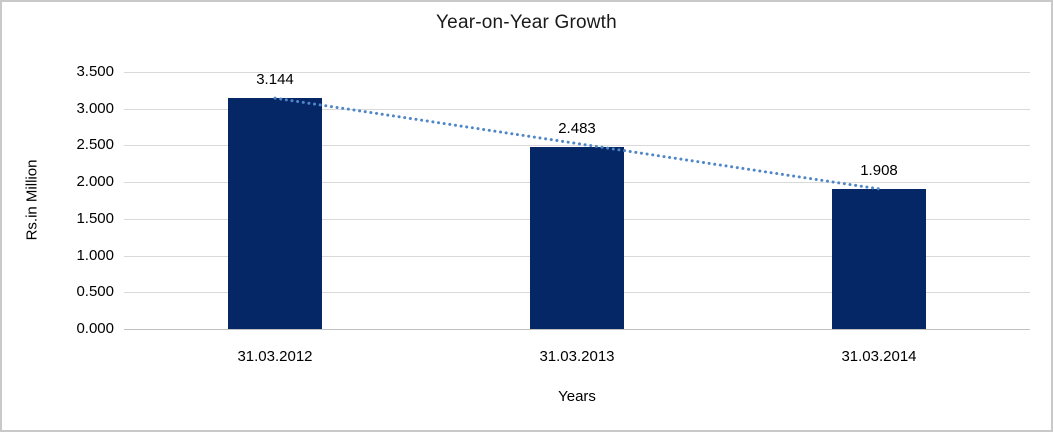 Image resolution: width=1053 pixels, height=432 pixels. I want to click on bar-value-label: 2.483, so click(577, 128).